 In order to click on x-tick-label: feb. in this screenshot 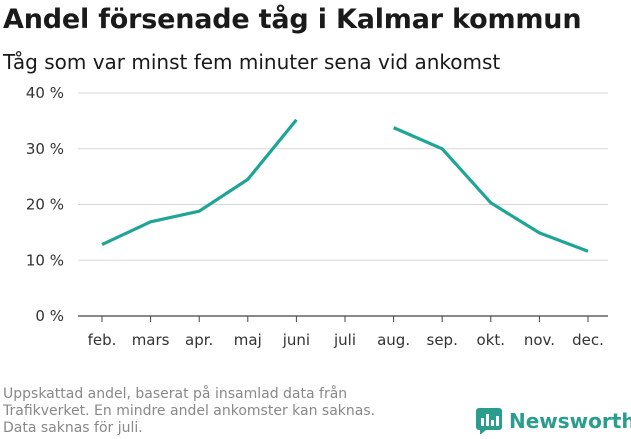, I will do `click(102, 340)`.